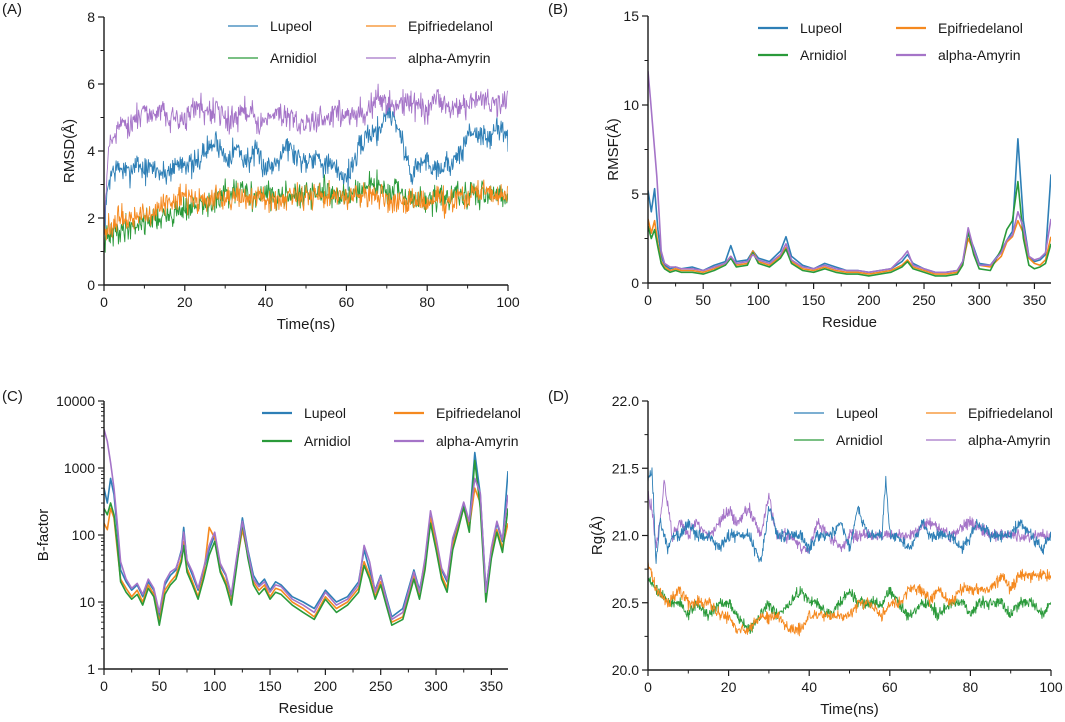  What do you see at coordinates (12, 9) in the screenshot?
I see `panel-label: (A)` at bounding box center [12, 9].